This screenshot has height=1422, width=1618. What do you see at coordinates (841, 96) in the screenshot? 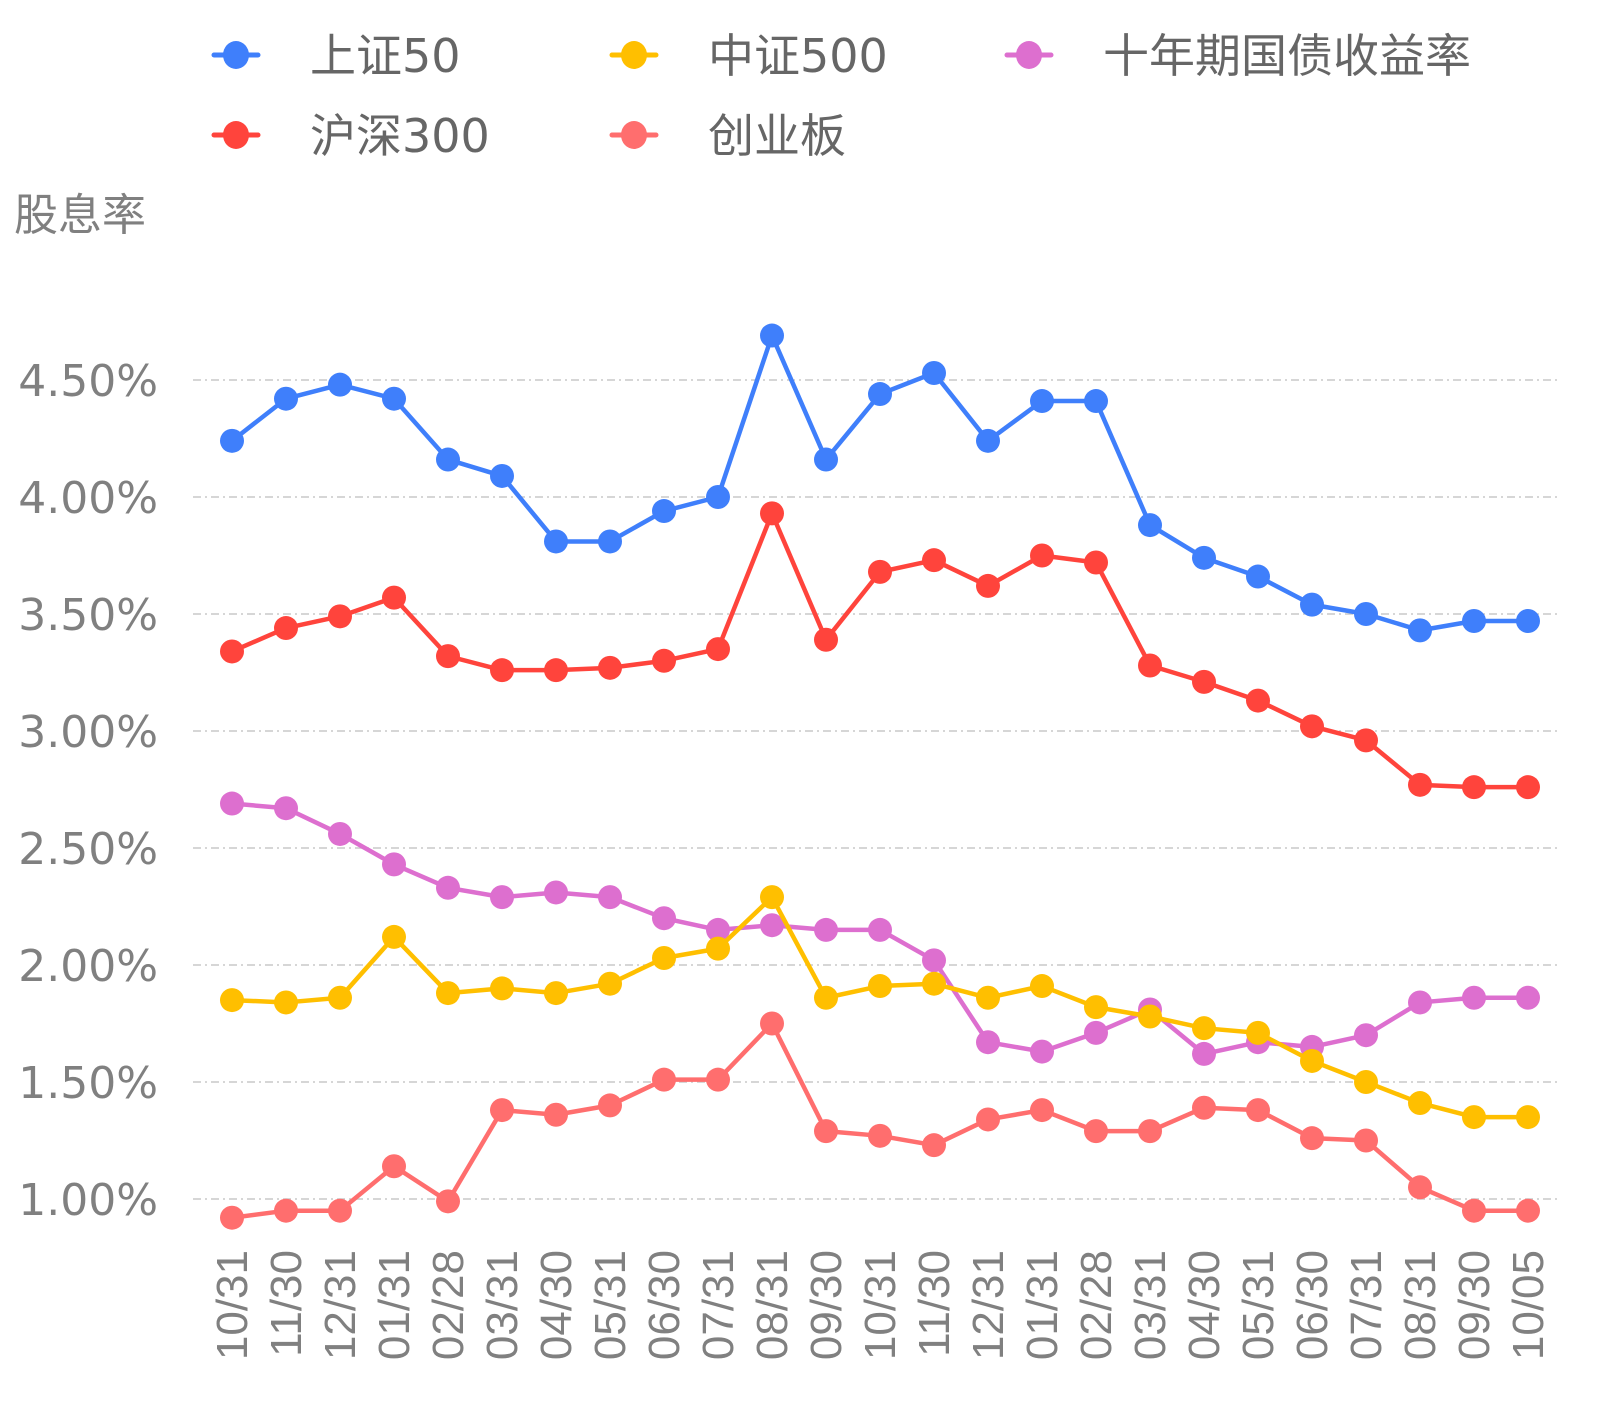
I see `legend: 上证50 沪深300 中证500 创业板 十年期国债收益率` at bounding box center [841, 96].